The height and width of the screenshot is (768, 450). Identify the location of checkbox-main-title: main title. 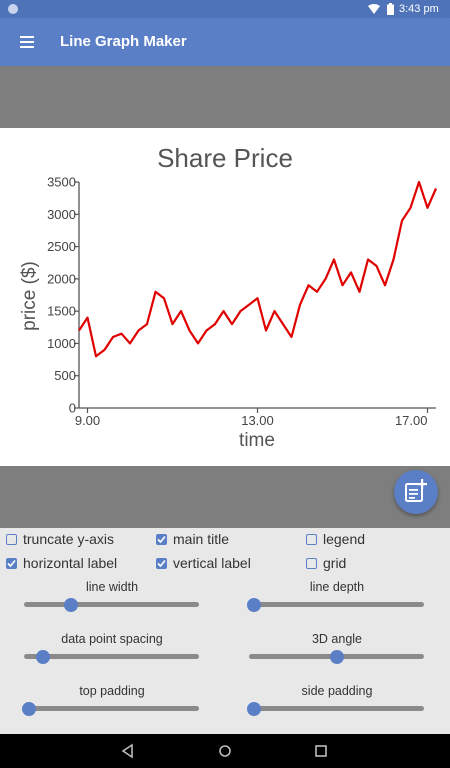
(192, 539).